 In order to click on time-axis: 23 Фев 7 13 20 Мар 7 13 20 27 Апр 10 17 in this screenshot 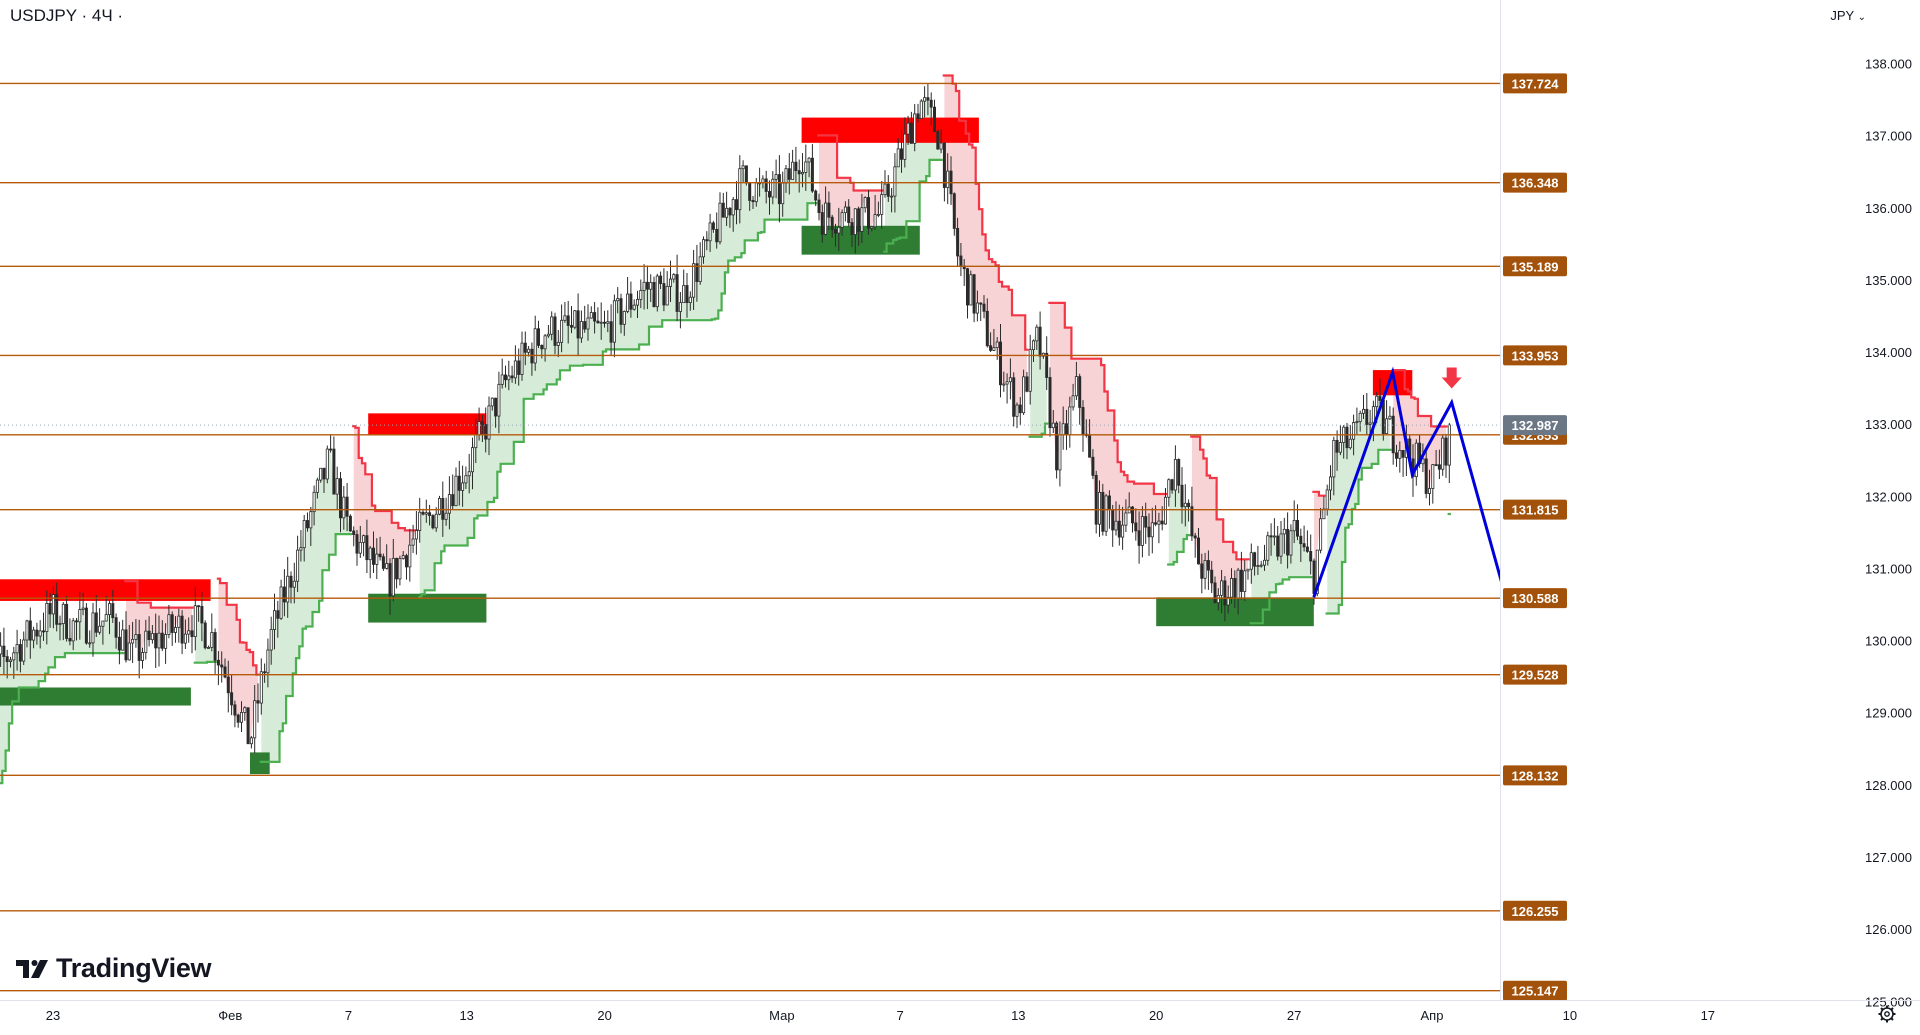, I will do `click(960, 1012)`.